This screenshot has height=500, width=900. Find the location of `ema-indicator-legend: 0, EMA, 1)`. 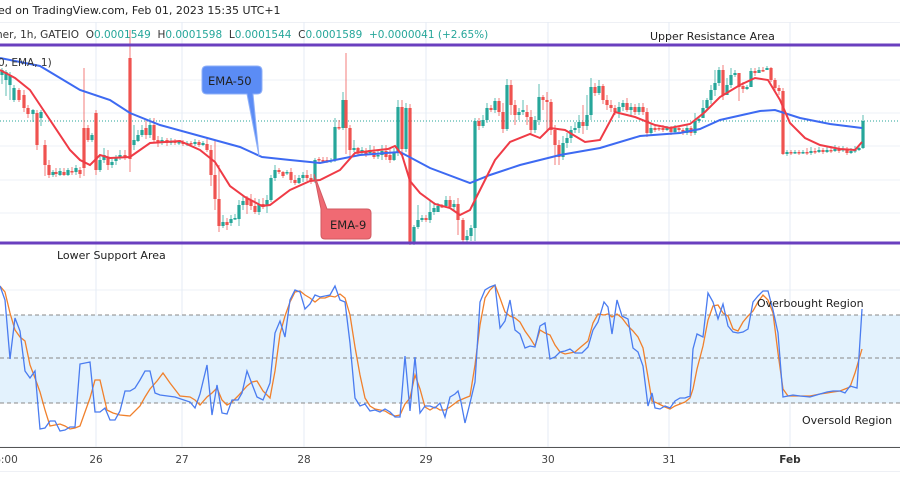

ema-indicator-legend: 0, EMA, 1) is located at coordinates (26, 63).